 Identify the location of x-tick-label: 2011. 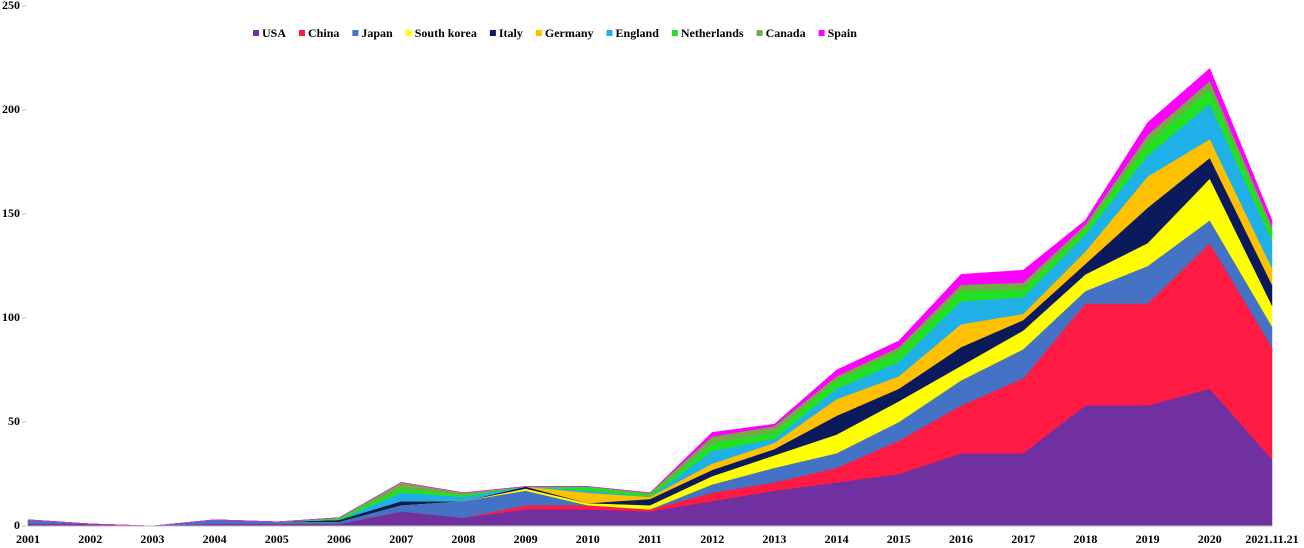
(649, 539).